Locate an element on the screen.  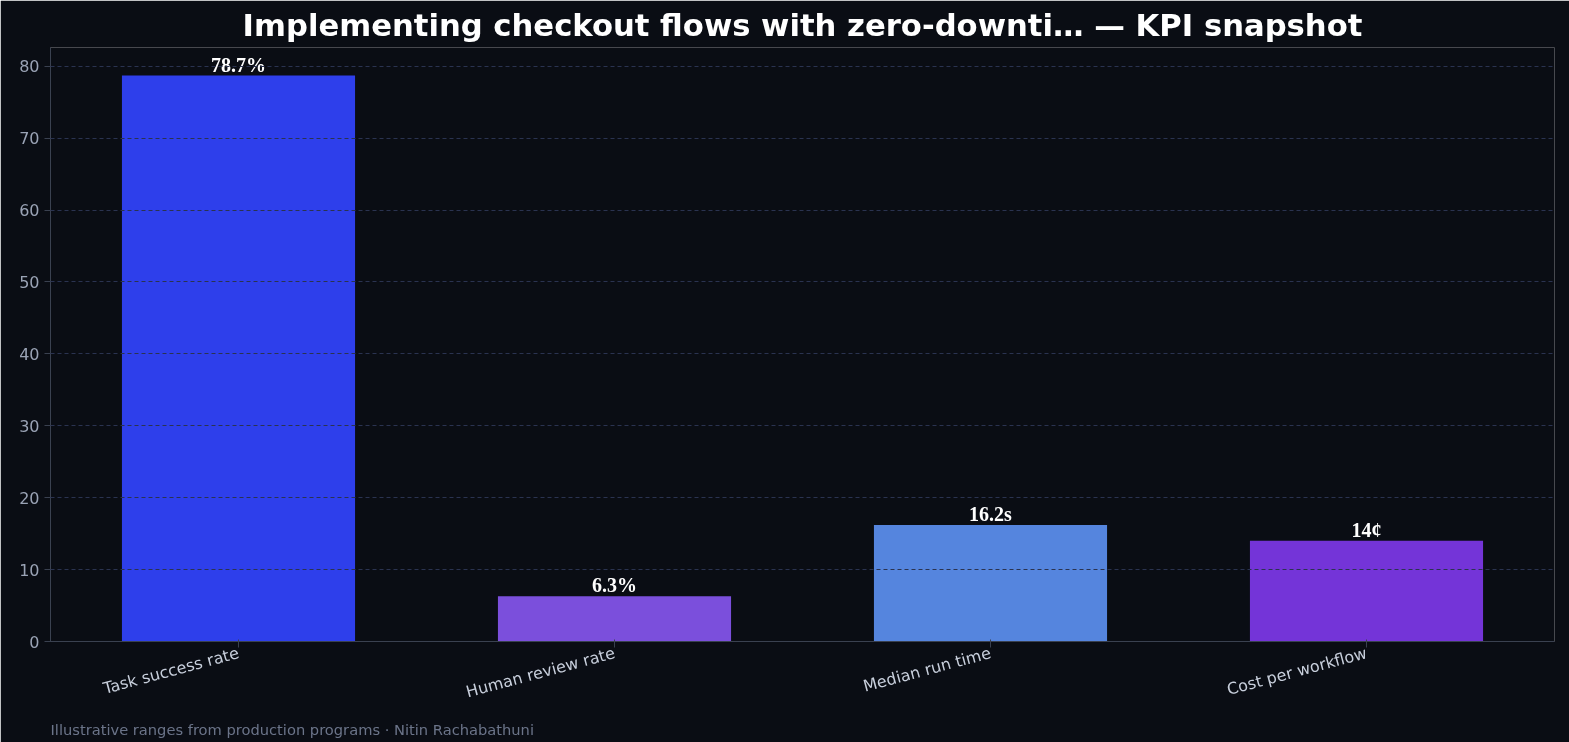
y-tick-label: 70 is located at coordinates (29, 139).